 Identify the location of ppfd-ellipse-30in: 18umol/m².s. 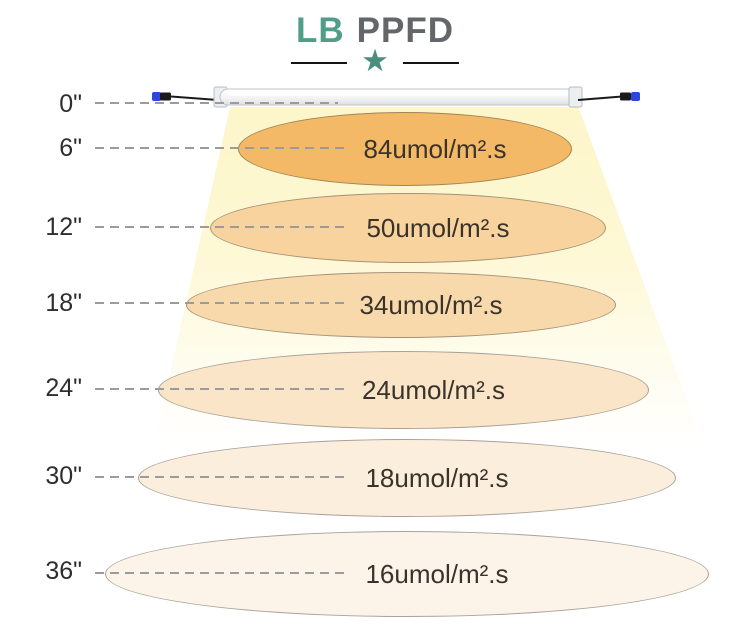
(407, 478).